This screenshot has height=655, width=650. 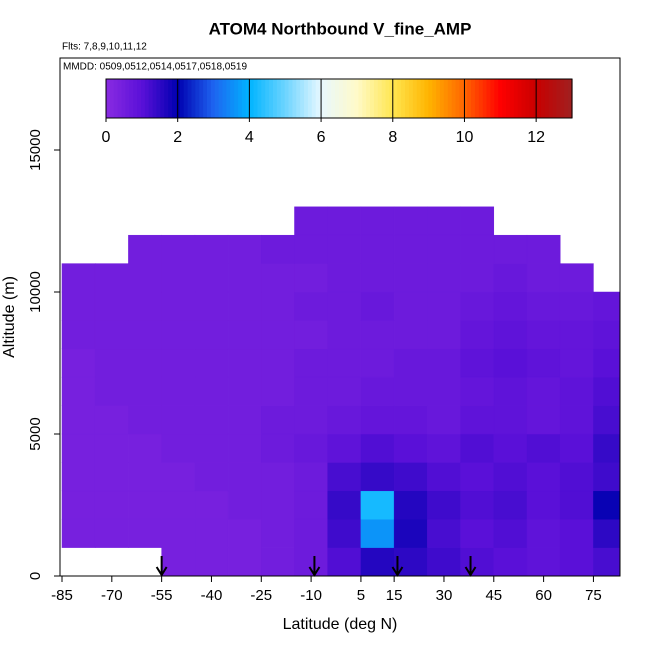 I want to click on colorbar-tick-label: 0, so click(x=106, y=137).